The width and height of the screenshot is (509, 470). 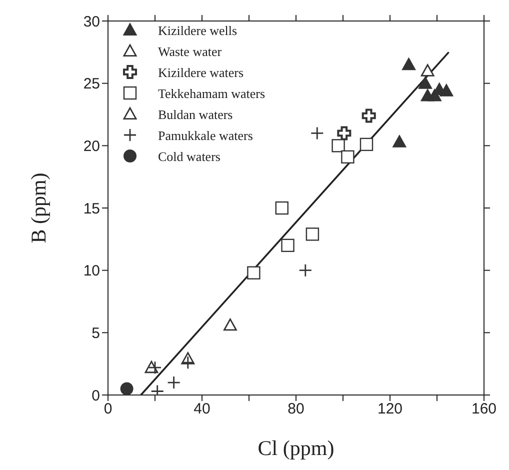 What do you see at coordinates (91, 209) in the screenshot?
I see `y-tick-label: 15` at bounding box center [91, 209].